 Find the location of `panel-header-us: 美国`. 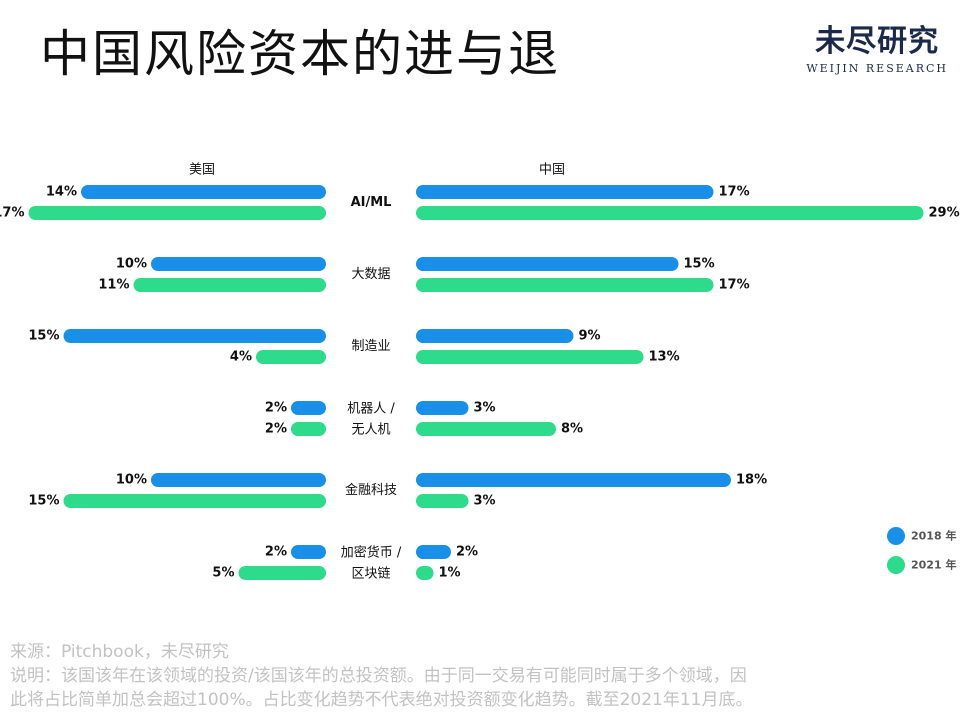

panel-header-us: 美国 is located at coordinates (202, 170).